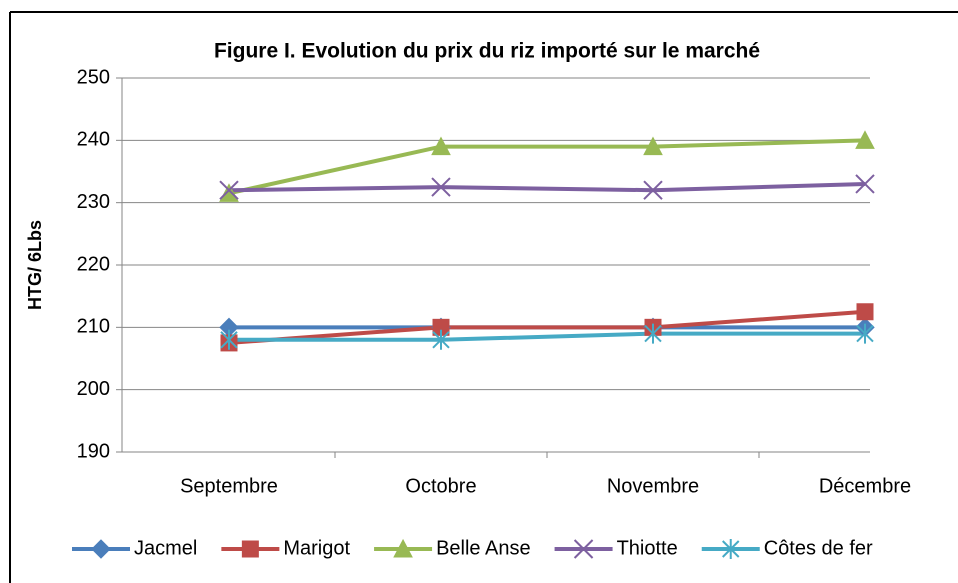  I want to click on x-tick-label: Décembre, so click(865, 486).